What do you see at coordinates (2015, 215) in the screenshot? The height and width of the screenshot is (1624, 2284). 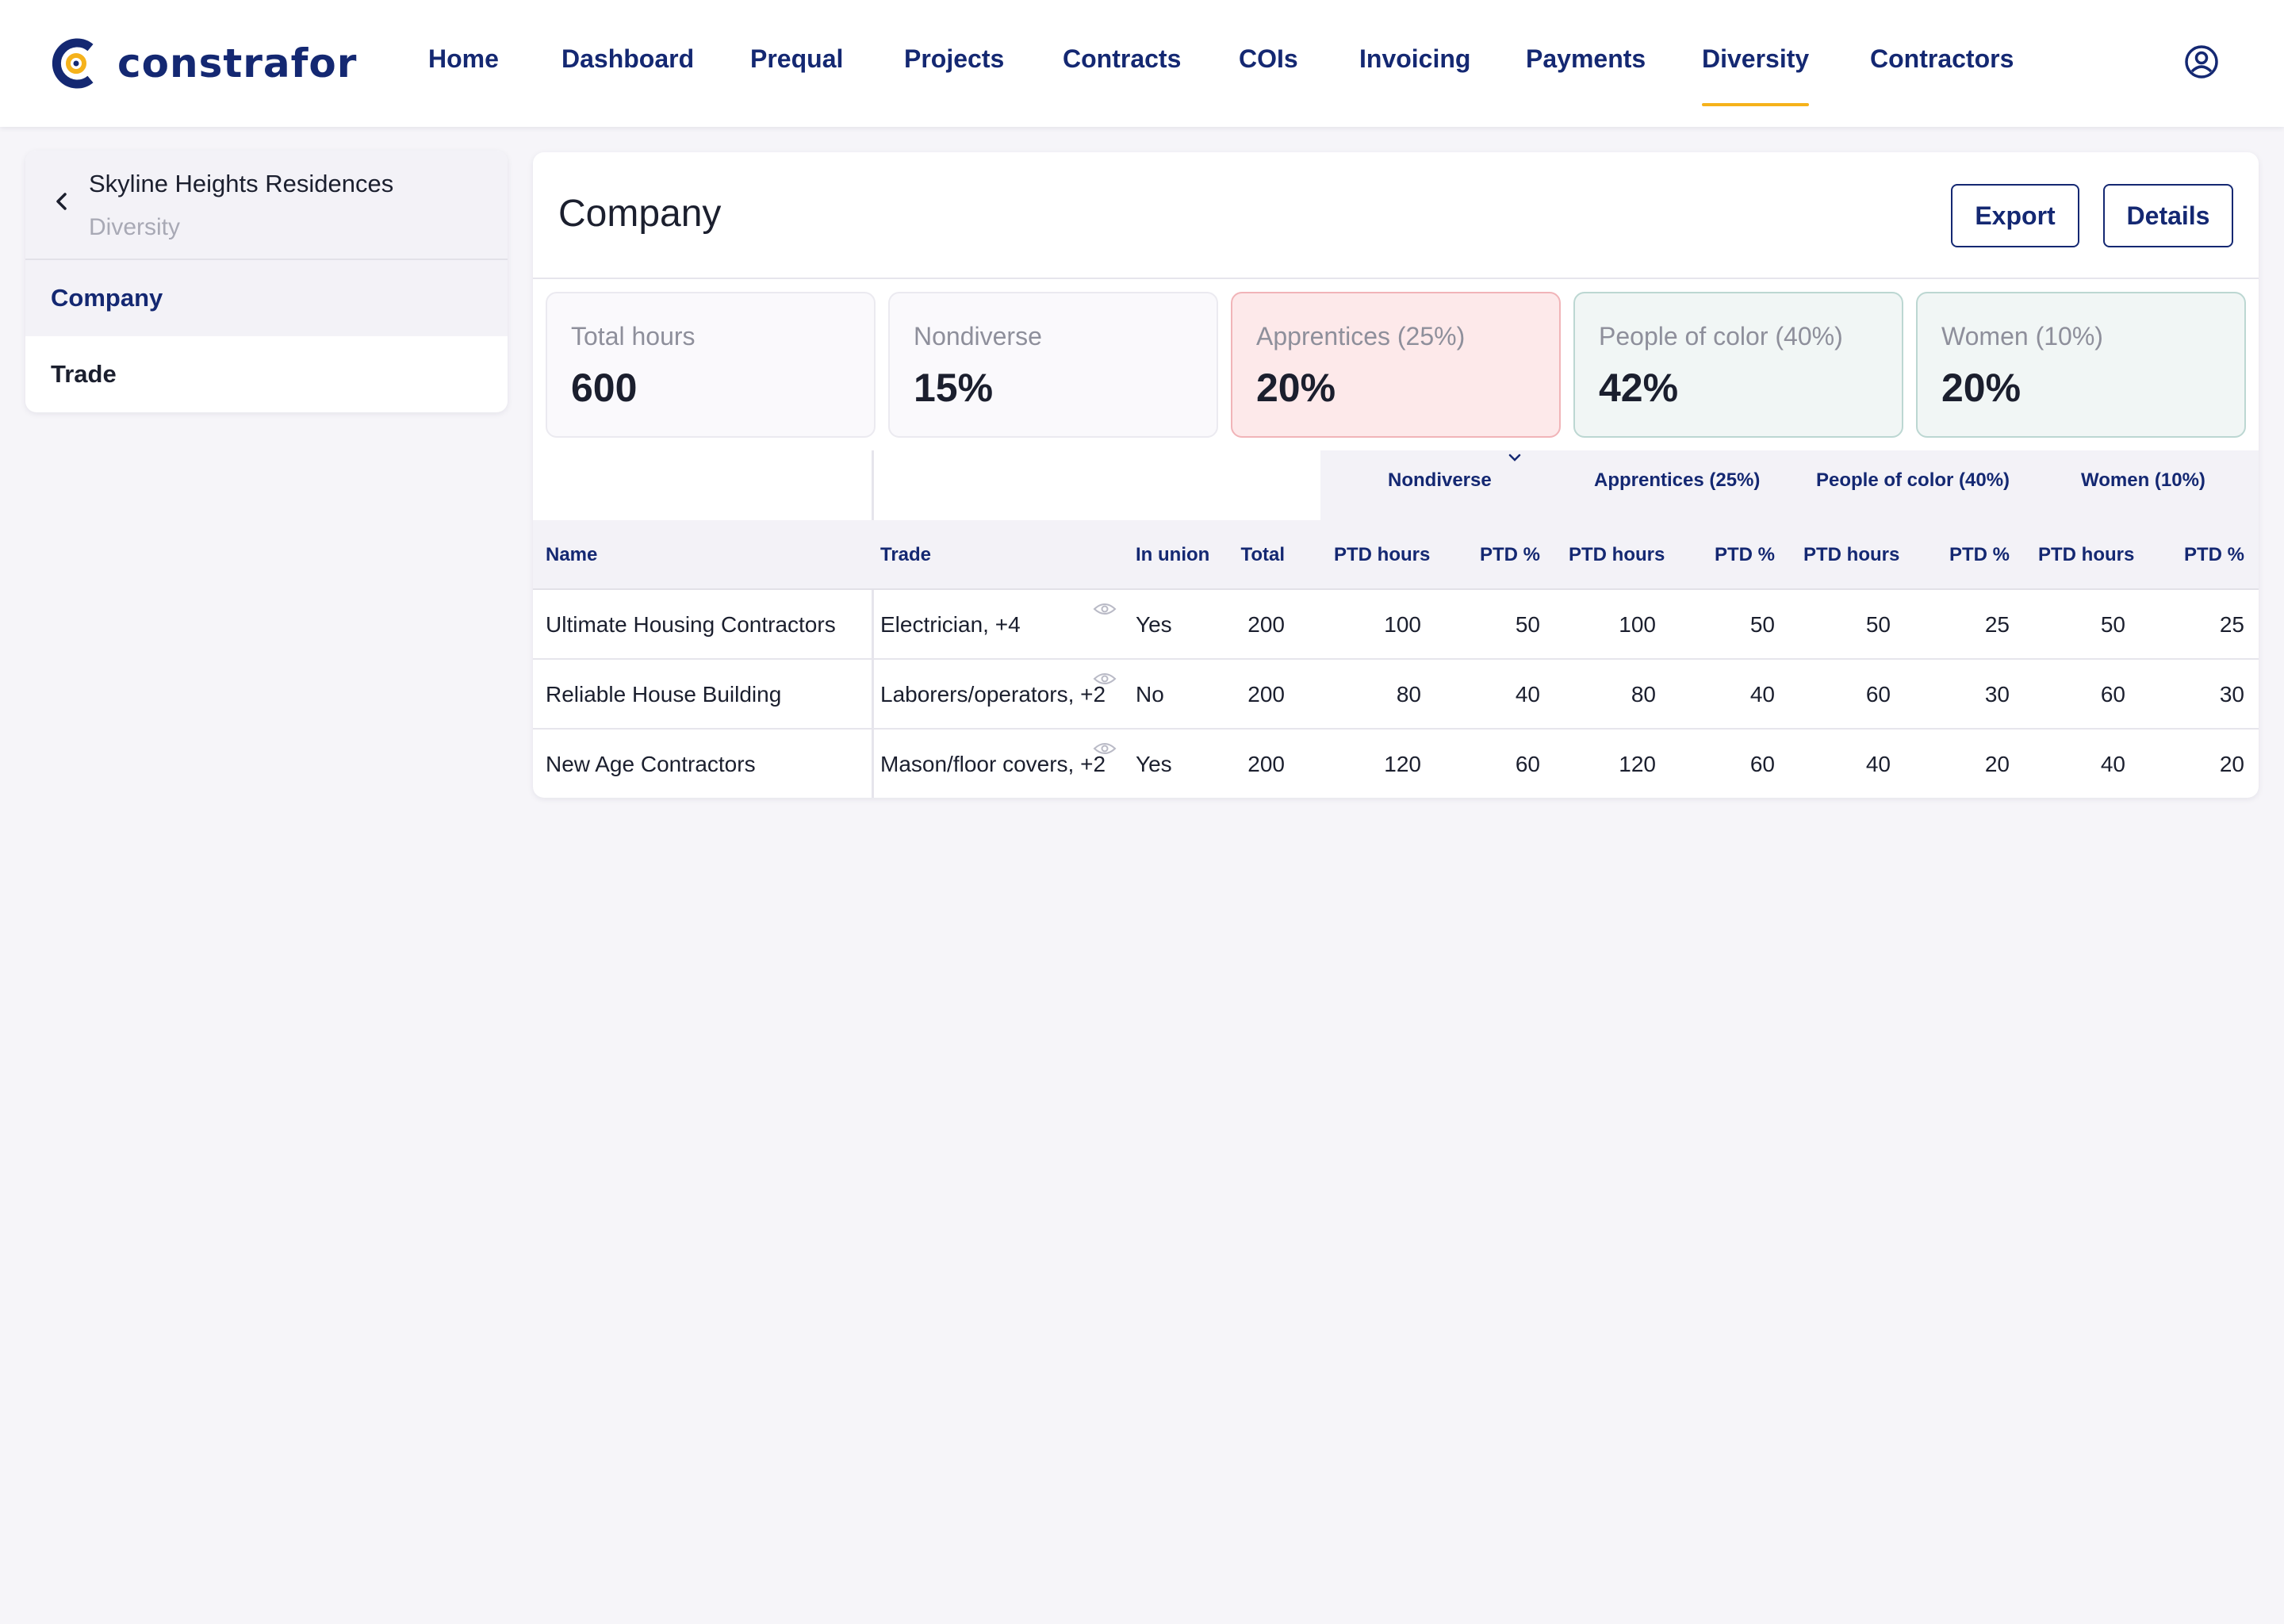 I see `export-button: Export` at bounding box center [2015, 215].